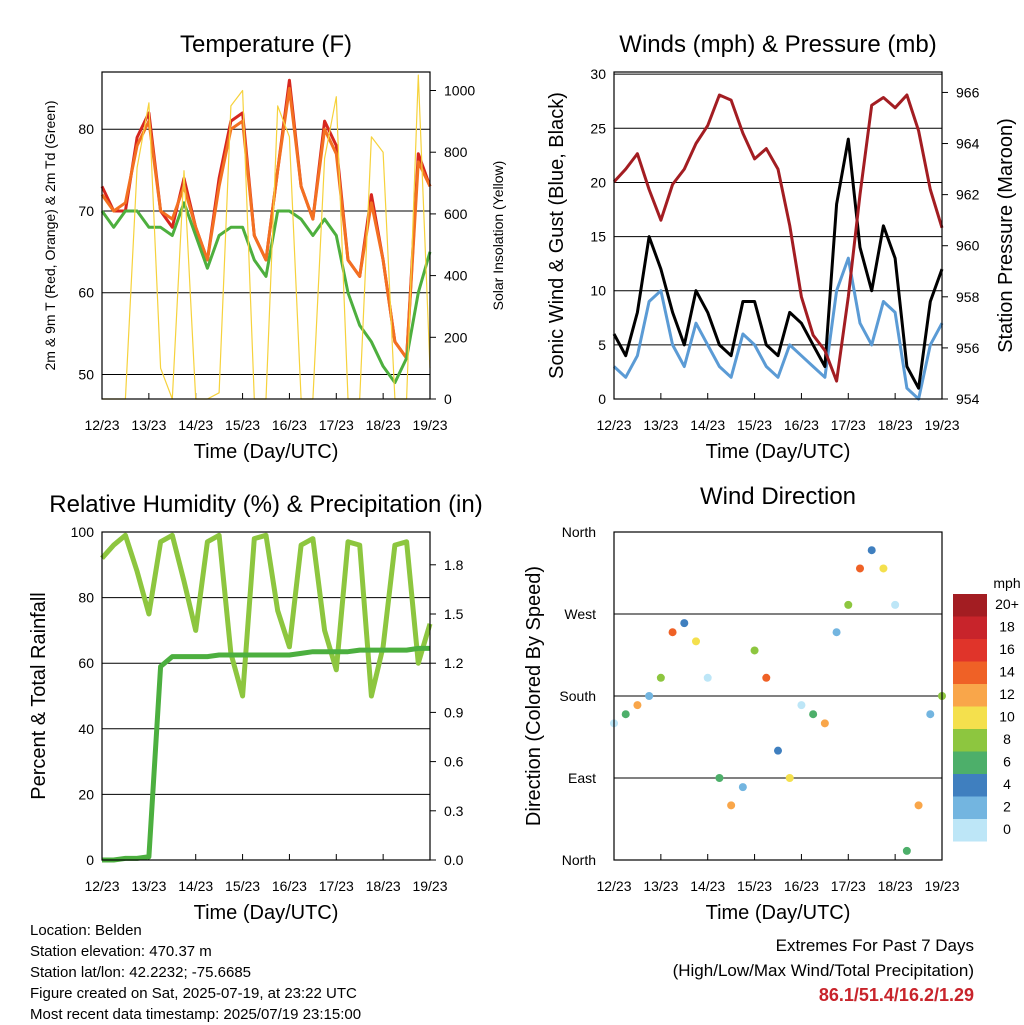 The height and width of the screenshot is (1025, 1024). What do you see at coordinates (86, 598) in the screenshot?
I see `y-tick-label: 80` at bounding box center [86, 598].